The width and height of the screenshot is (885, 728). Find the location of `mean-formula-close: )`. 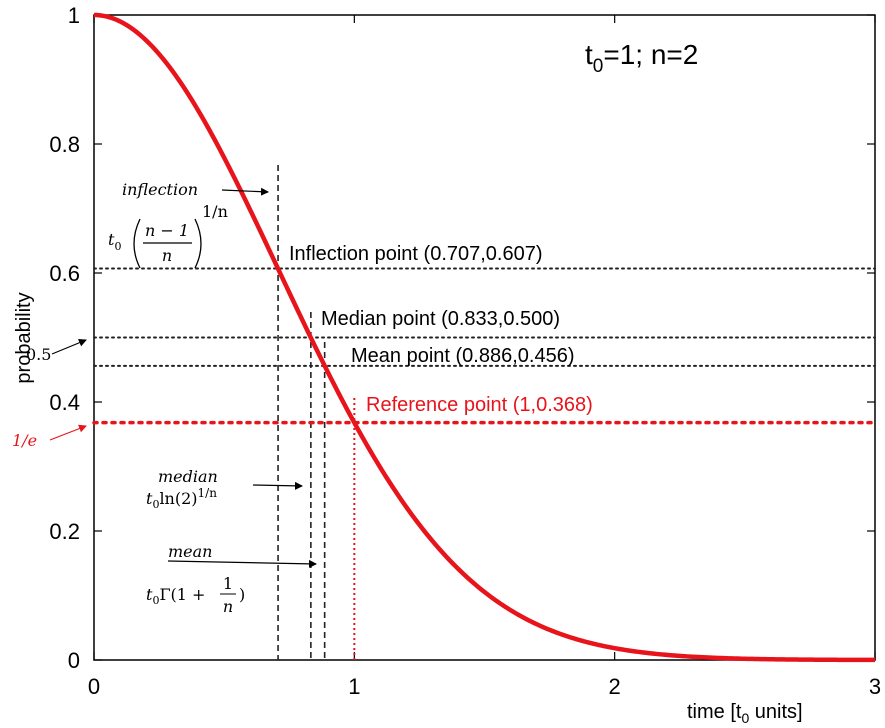

mean-formula-close: ) is located at coordinates (242, 594).